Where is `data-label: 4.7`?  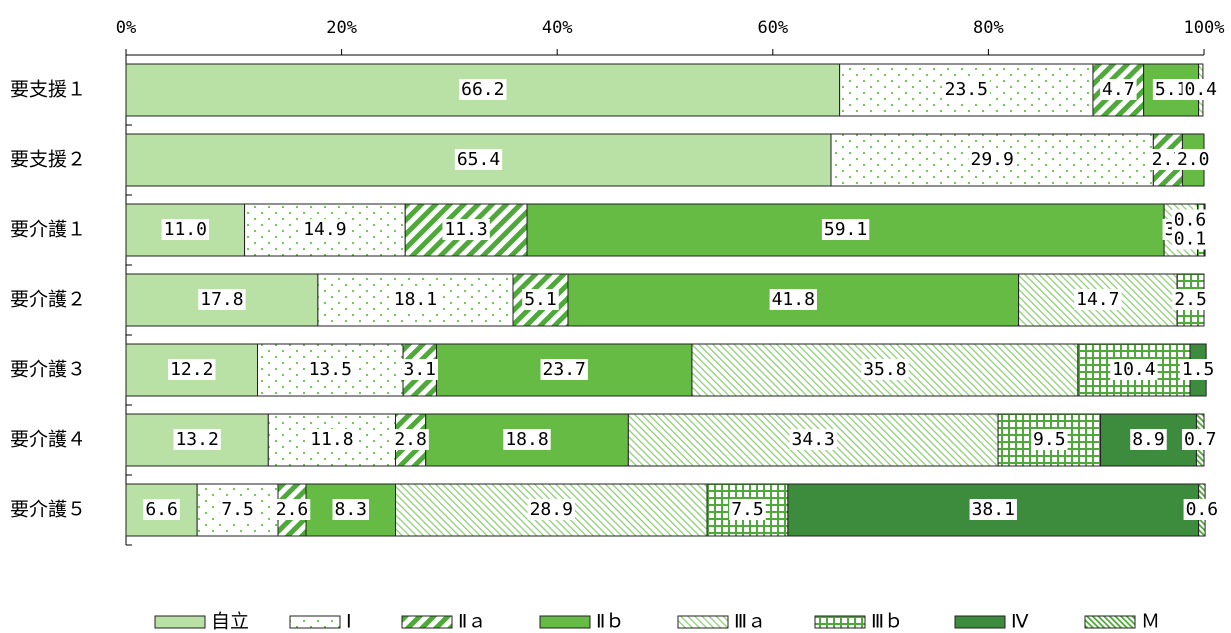 data-label: 4.7 is located at coordinates (1118, 89).